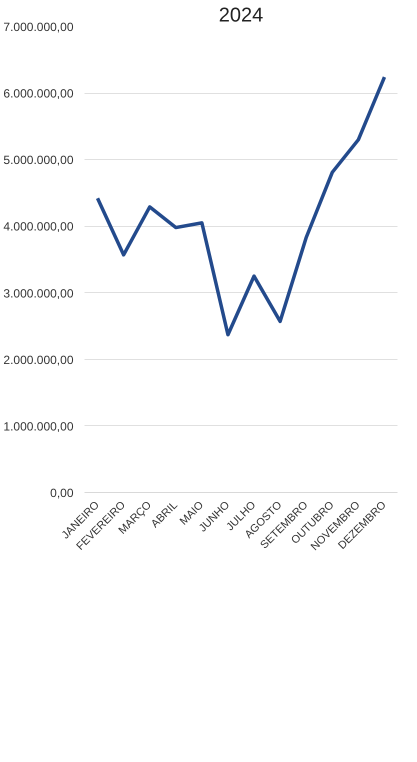 Image resolution: width=417 pixels, height=762 pixels. I want to click on y-tick-label: 7.000.000,00, so click(38, 27).